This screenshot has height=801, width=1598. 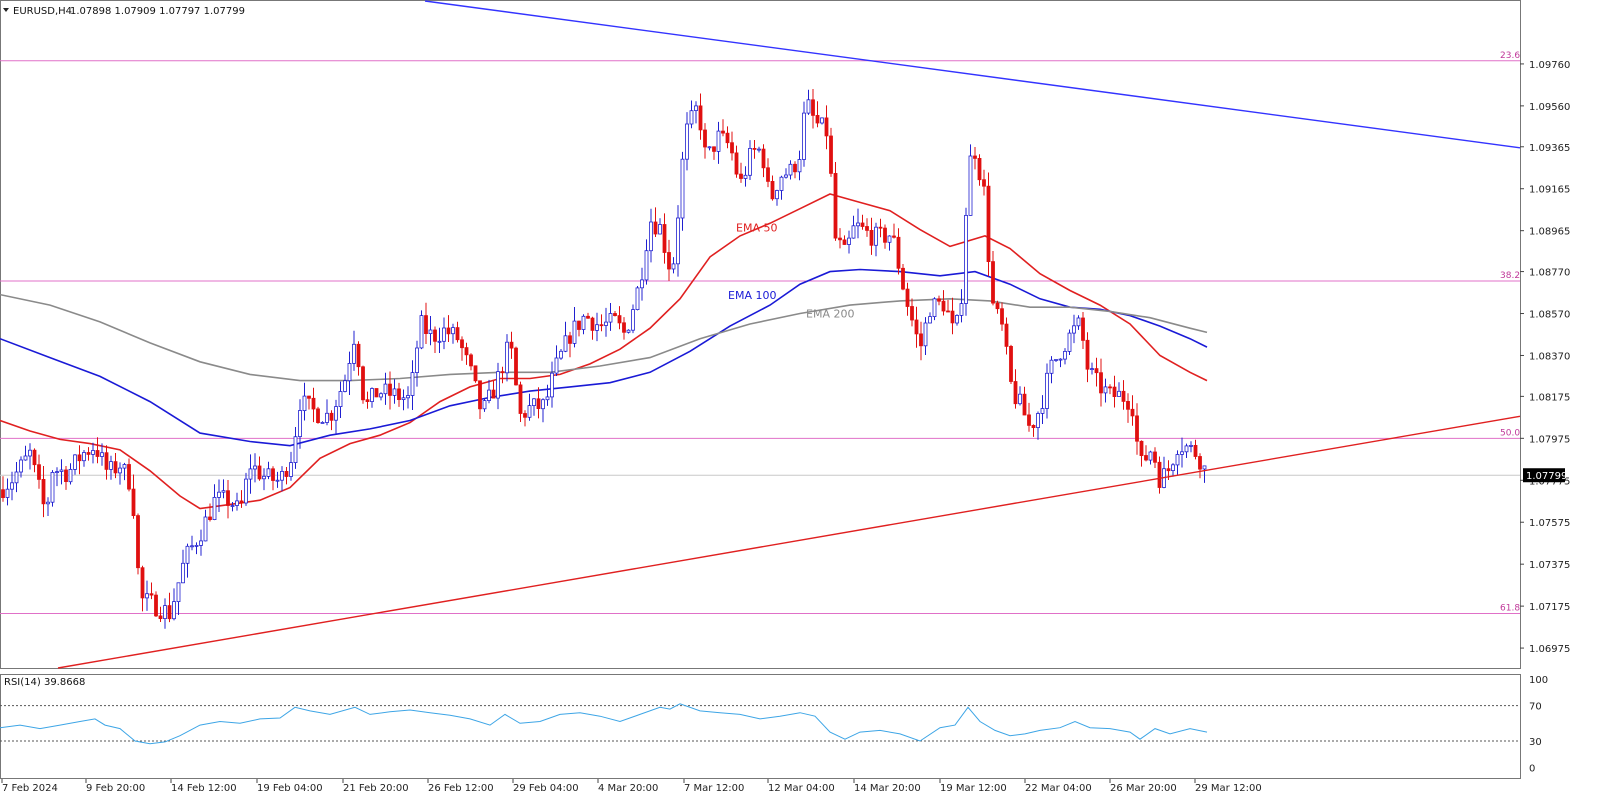 I want to click on time-tick-label: 7 Mar 12:00, so click(x=714, y=788).